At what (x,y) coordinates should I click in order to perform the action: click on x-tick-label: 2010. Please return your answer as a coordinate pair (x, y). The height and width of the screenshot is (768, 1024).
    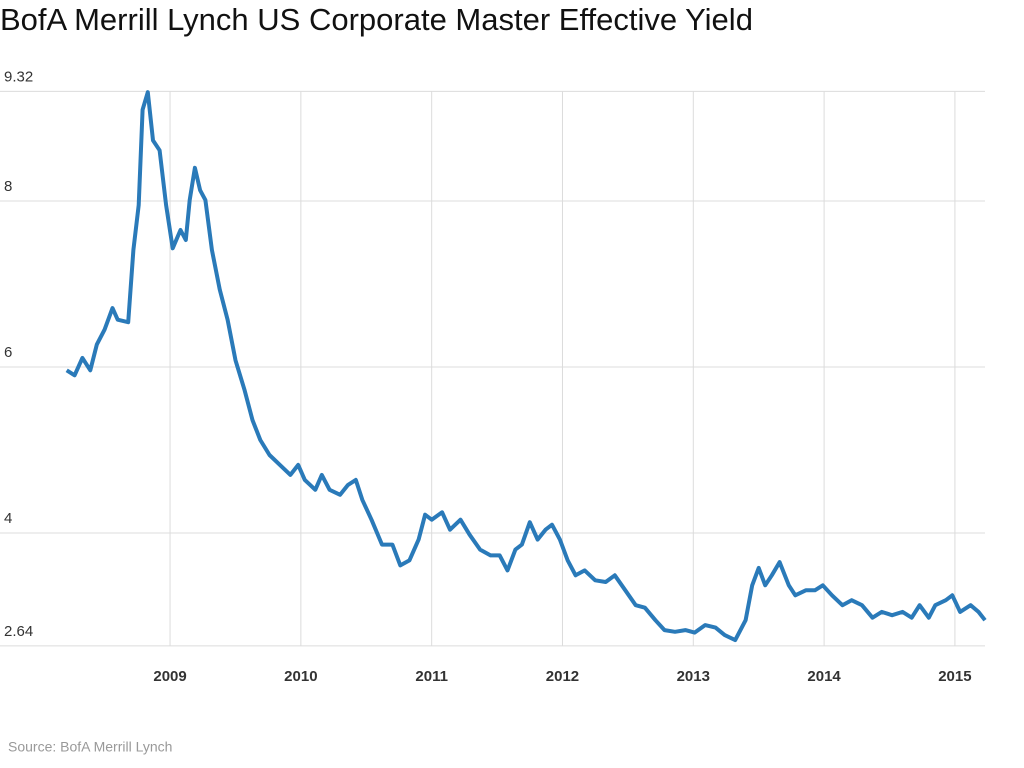
    Looking at the image, I should click on (300, 676).